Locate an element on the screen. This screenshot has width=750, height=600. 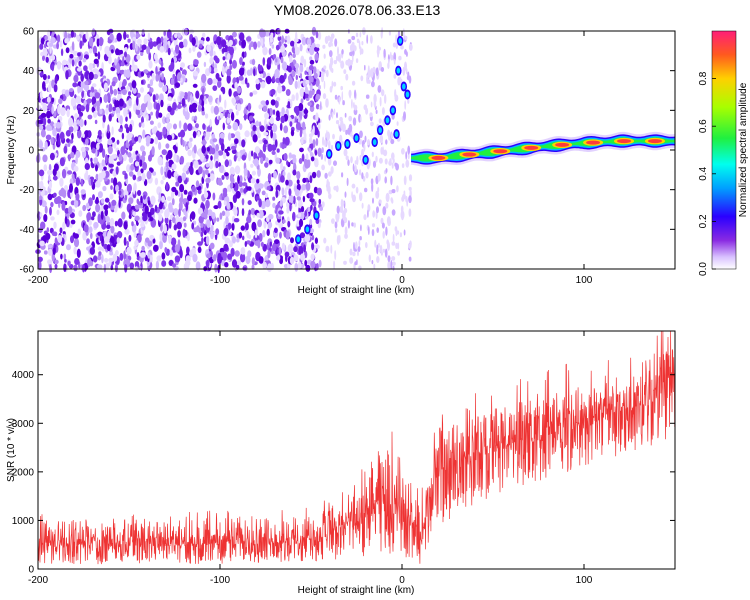
colorbar-tick-label: 0.8 is located at coordinates (703, 78).